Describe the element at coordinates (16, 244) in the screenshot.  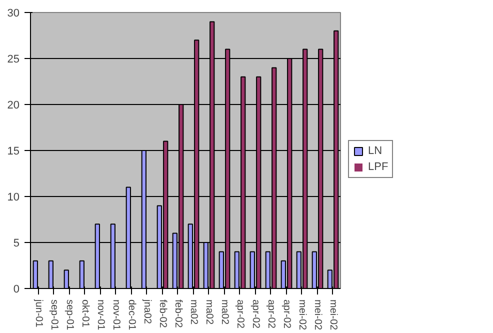
I see `y-tick-label: 5` at that location.